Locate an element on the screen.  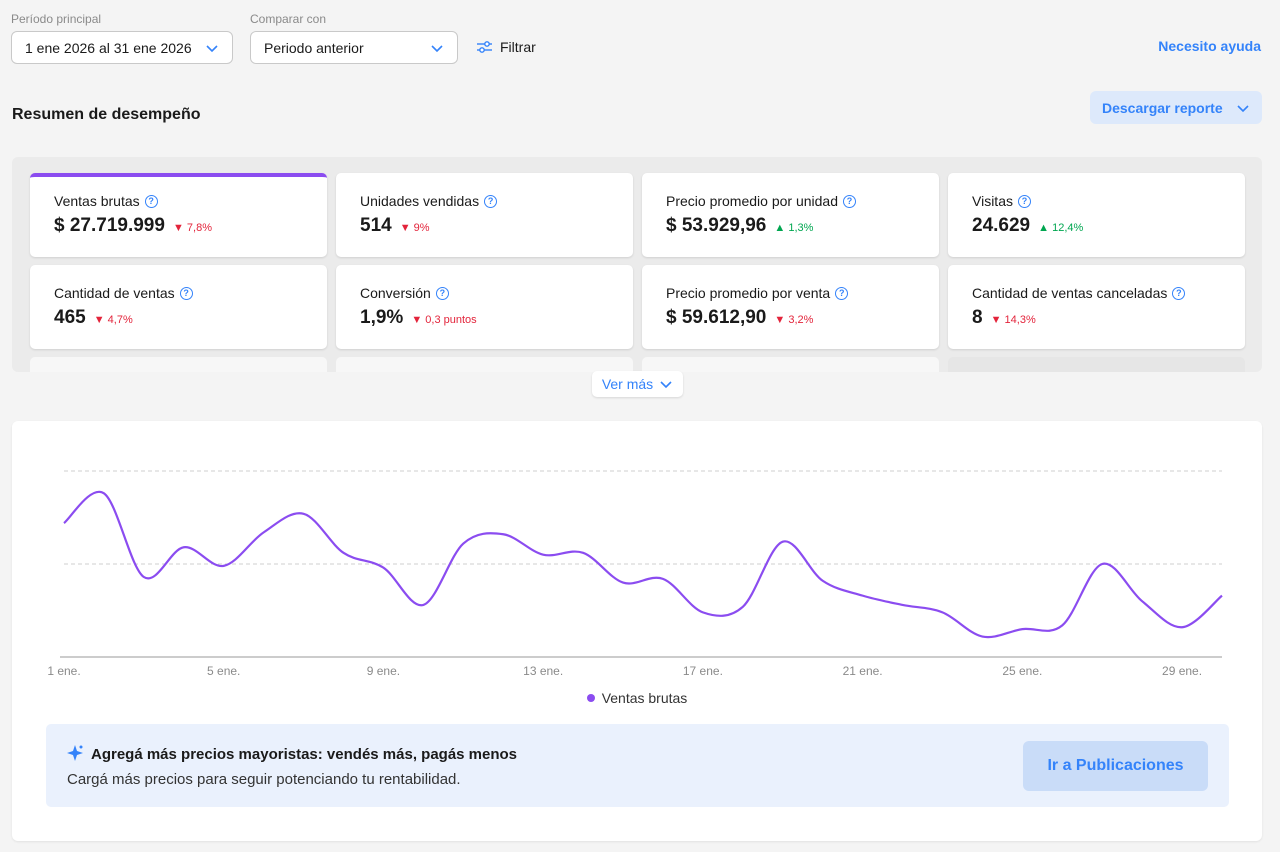
x-tick-label: 5 ene. is located at coordinates (223, 671).